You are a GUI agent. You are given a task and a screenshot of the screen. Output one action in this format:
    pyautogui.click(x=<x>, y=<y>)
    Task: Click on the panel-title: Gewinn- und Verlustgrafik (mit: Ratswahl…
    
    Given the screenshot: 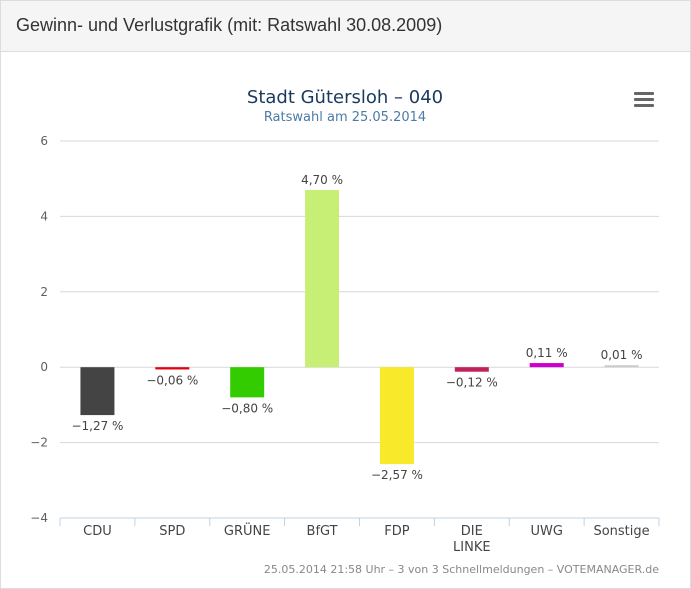 What is the action you would take?
    pyautogui.click(x=229, y=25)
    